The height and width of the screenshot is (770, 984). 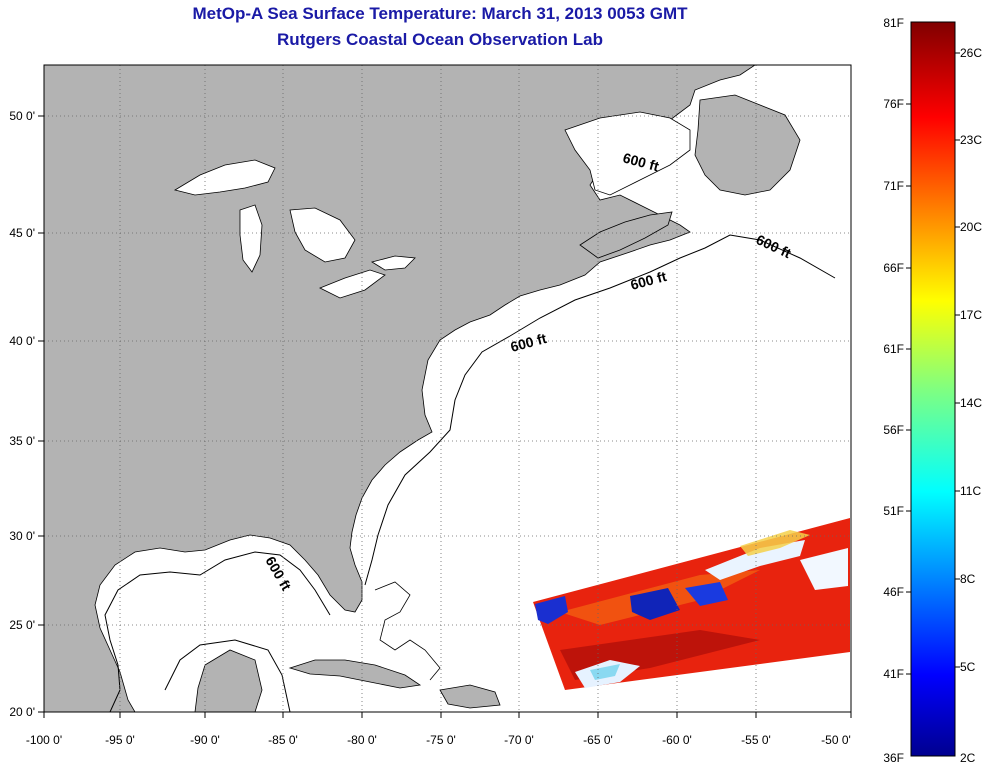 I want to click on lat-tick-label: 50 0', so click(x=22, y=116).